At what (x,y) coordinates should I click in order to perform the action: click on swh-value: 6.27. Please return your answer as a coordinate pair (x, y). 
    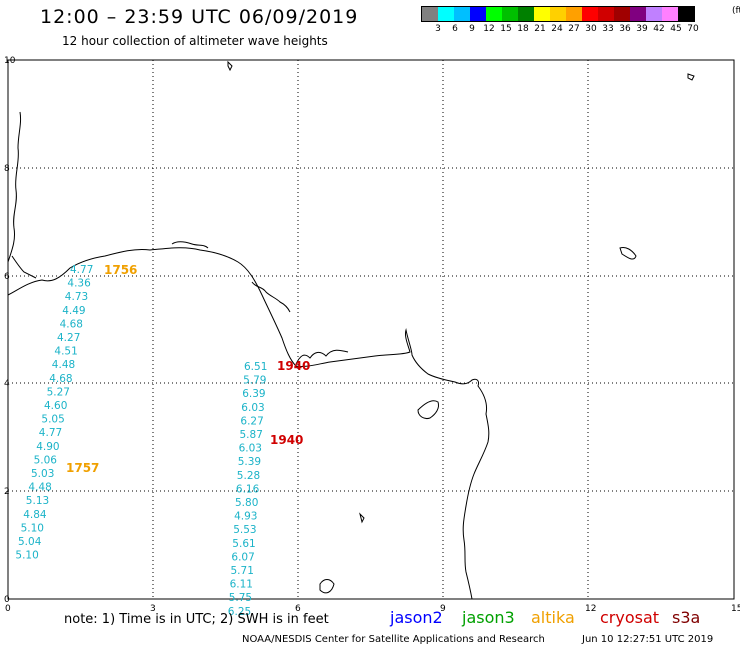
    Looking at the image, I should click on (251, 421).